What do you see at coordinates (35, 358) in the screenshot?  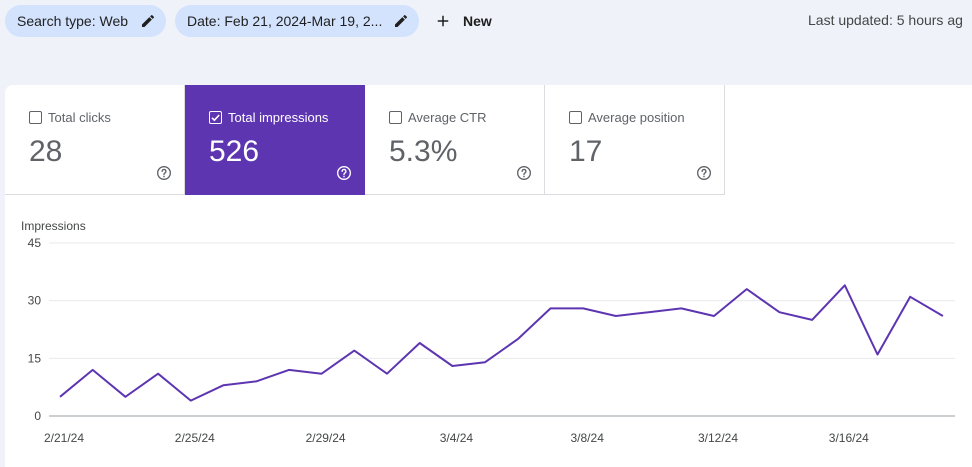 I see `y-tick-label: 15` at bounding box center [35, 358].